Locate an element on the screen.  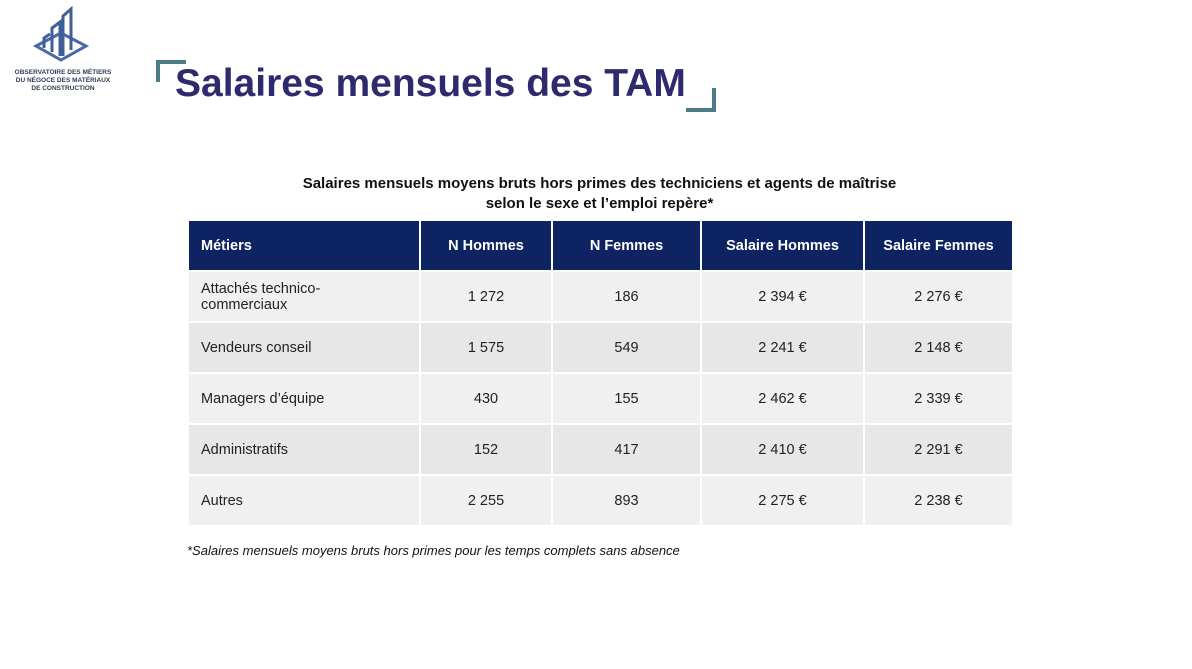
cell-text: 549 is located at coordinates (626, 347).